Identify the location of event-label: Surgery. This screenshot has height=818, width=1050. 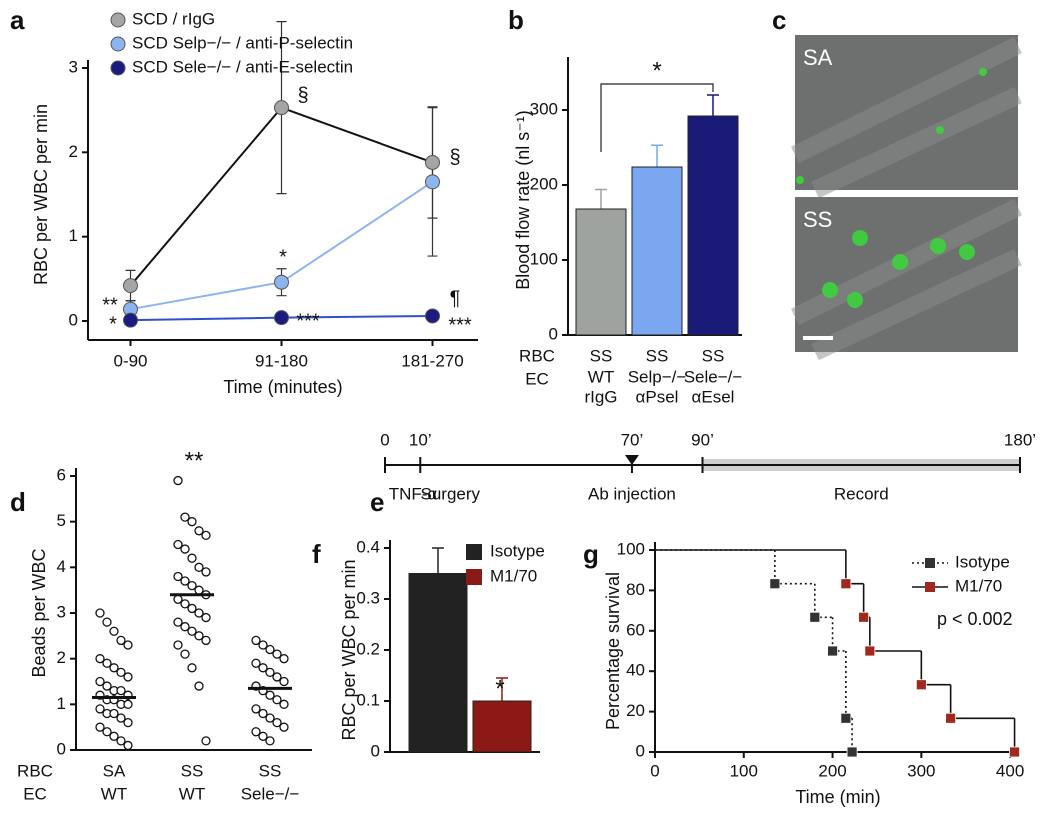
(451, 493).